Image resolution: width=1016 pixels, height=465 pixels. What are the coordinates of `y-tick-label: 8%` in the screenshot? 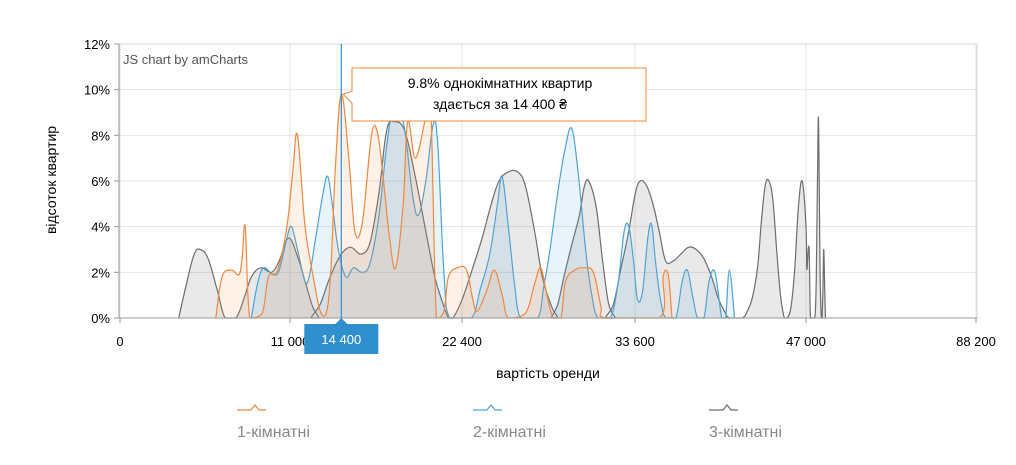 It's located at (100, 135).